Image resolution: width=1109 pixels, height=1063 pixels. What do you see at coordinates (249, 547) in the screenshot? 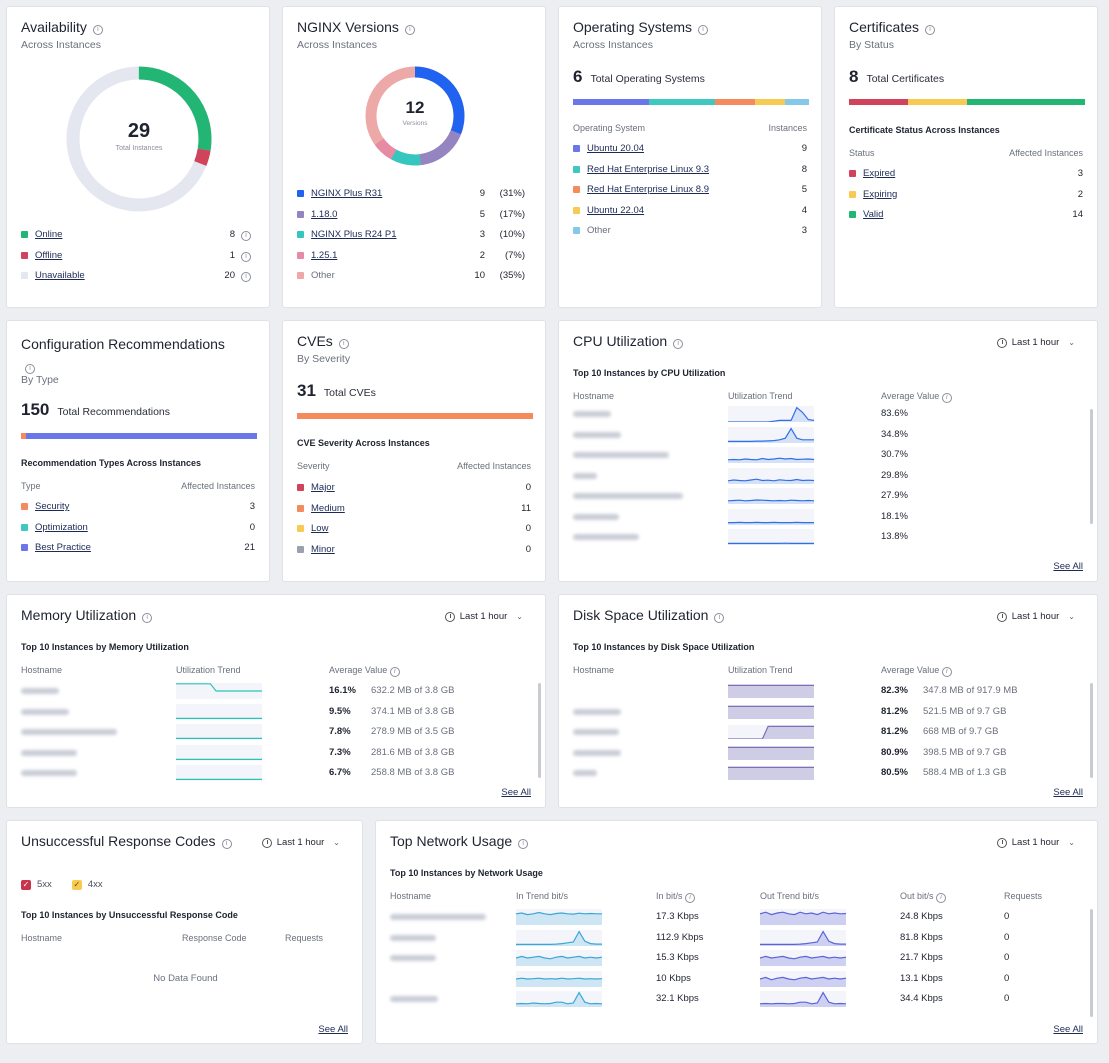
I see `config-item-value: 21` at bounding box center [249, 547].